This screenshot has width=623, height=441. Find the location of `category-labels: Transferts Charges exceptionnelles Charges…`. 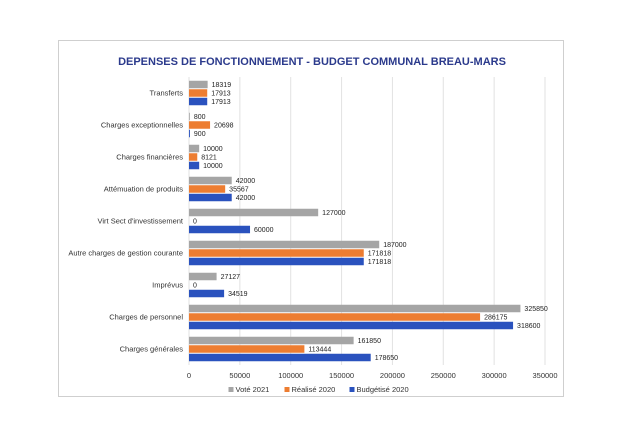

category-labels: Transferts Charges exceptionnelles Charges… is located at coordinates (126, 221).